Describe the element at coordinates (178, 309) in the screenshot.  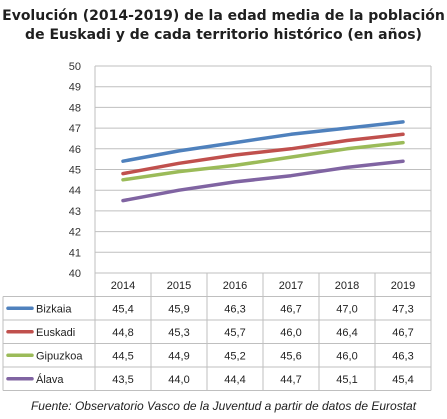
I see `data-label: 45,9` at that location.